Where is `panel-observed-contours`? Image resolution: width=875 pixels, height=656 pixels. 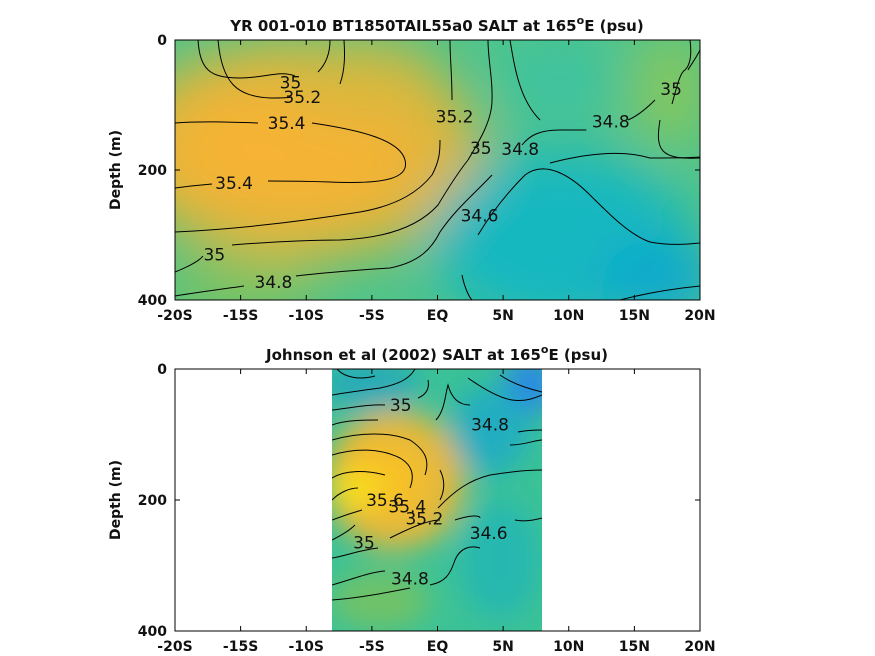 panel-observed-contours is located at coordinates (437, 485).